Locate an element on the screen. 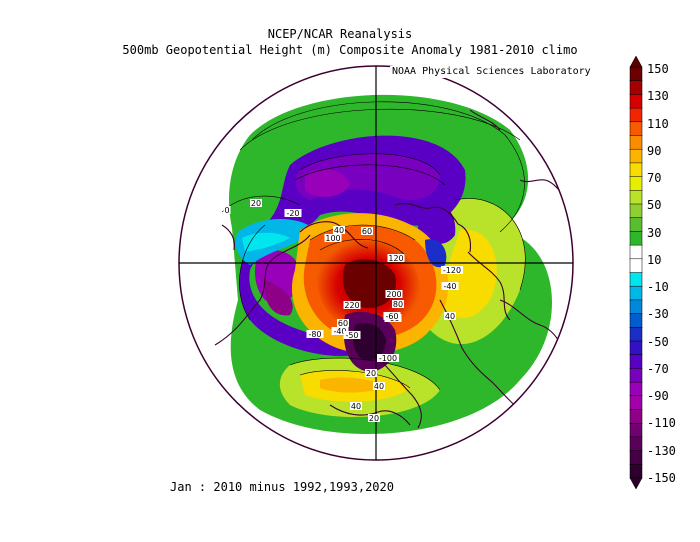 This screenshot has height=542, width=700. colorbar-tick-label: -70 is located at coordinates (658, 368).